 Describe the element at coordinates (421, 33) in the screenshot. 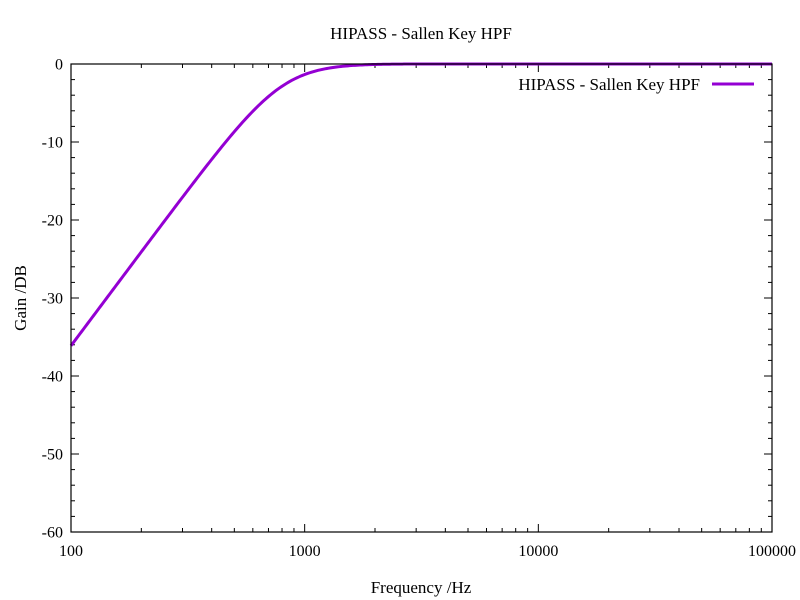

I see `chart-title: HIPASS - Sallen Key HPF` at that location.